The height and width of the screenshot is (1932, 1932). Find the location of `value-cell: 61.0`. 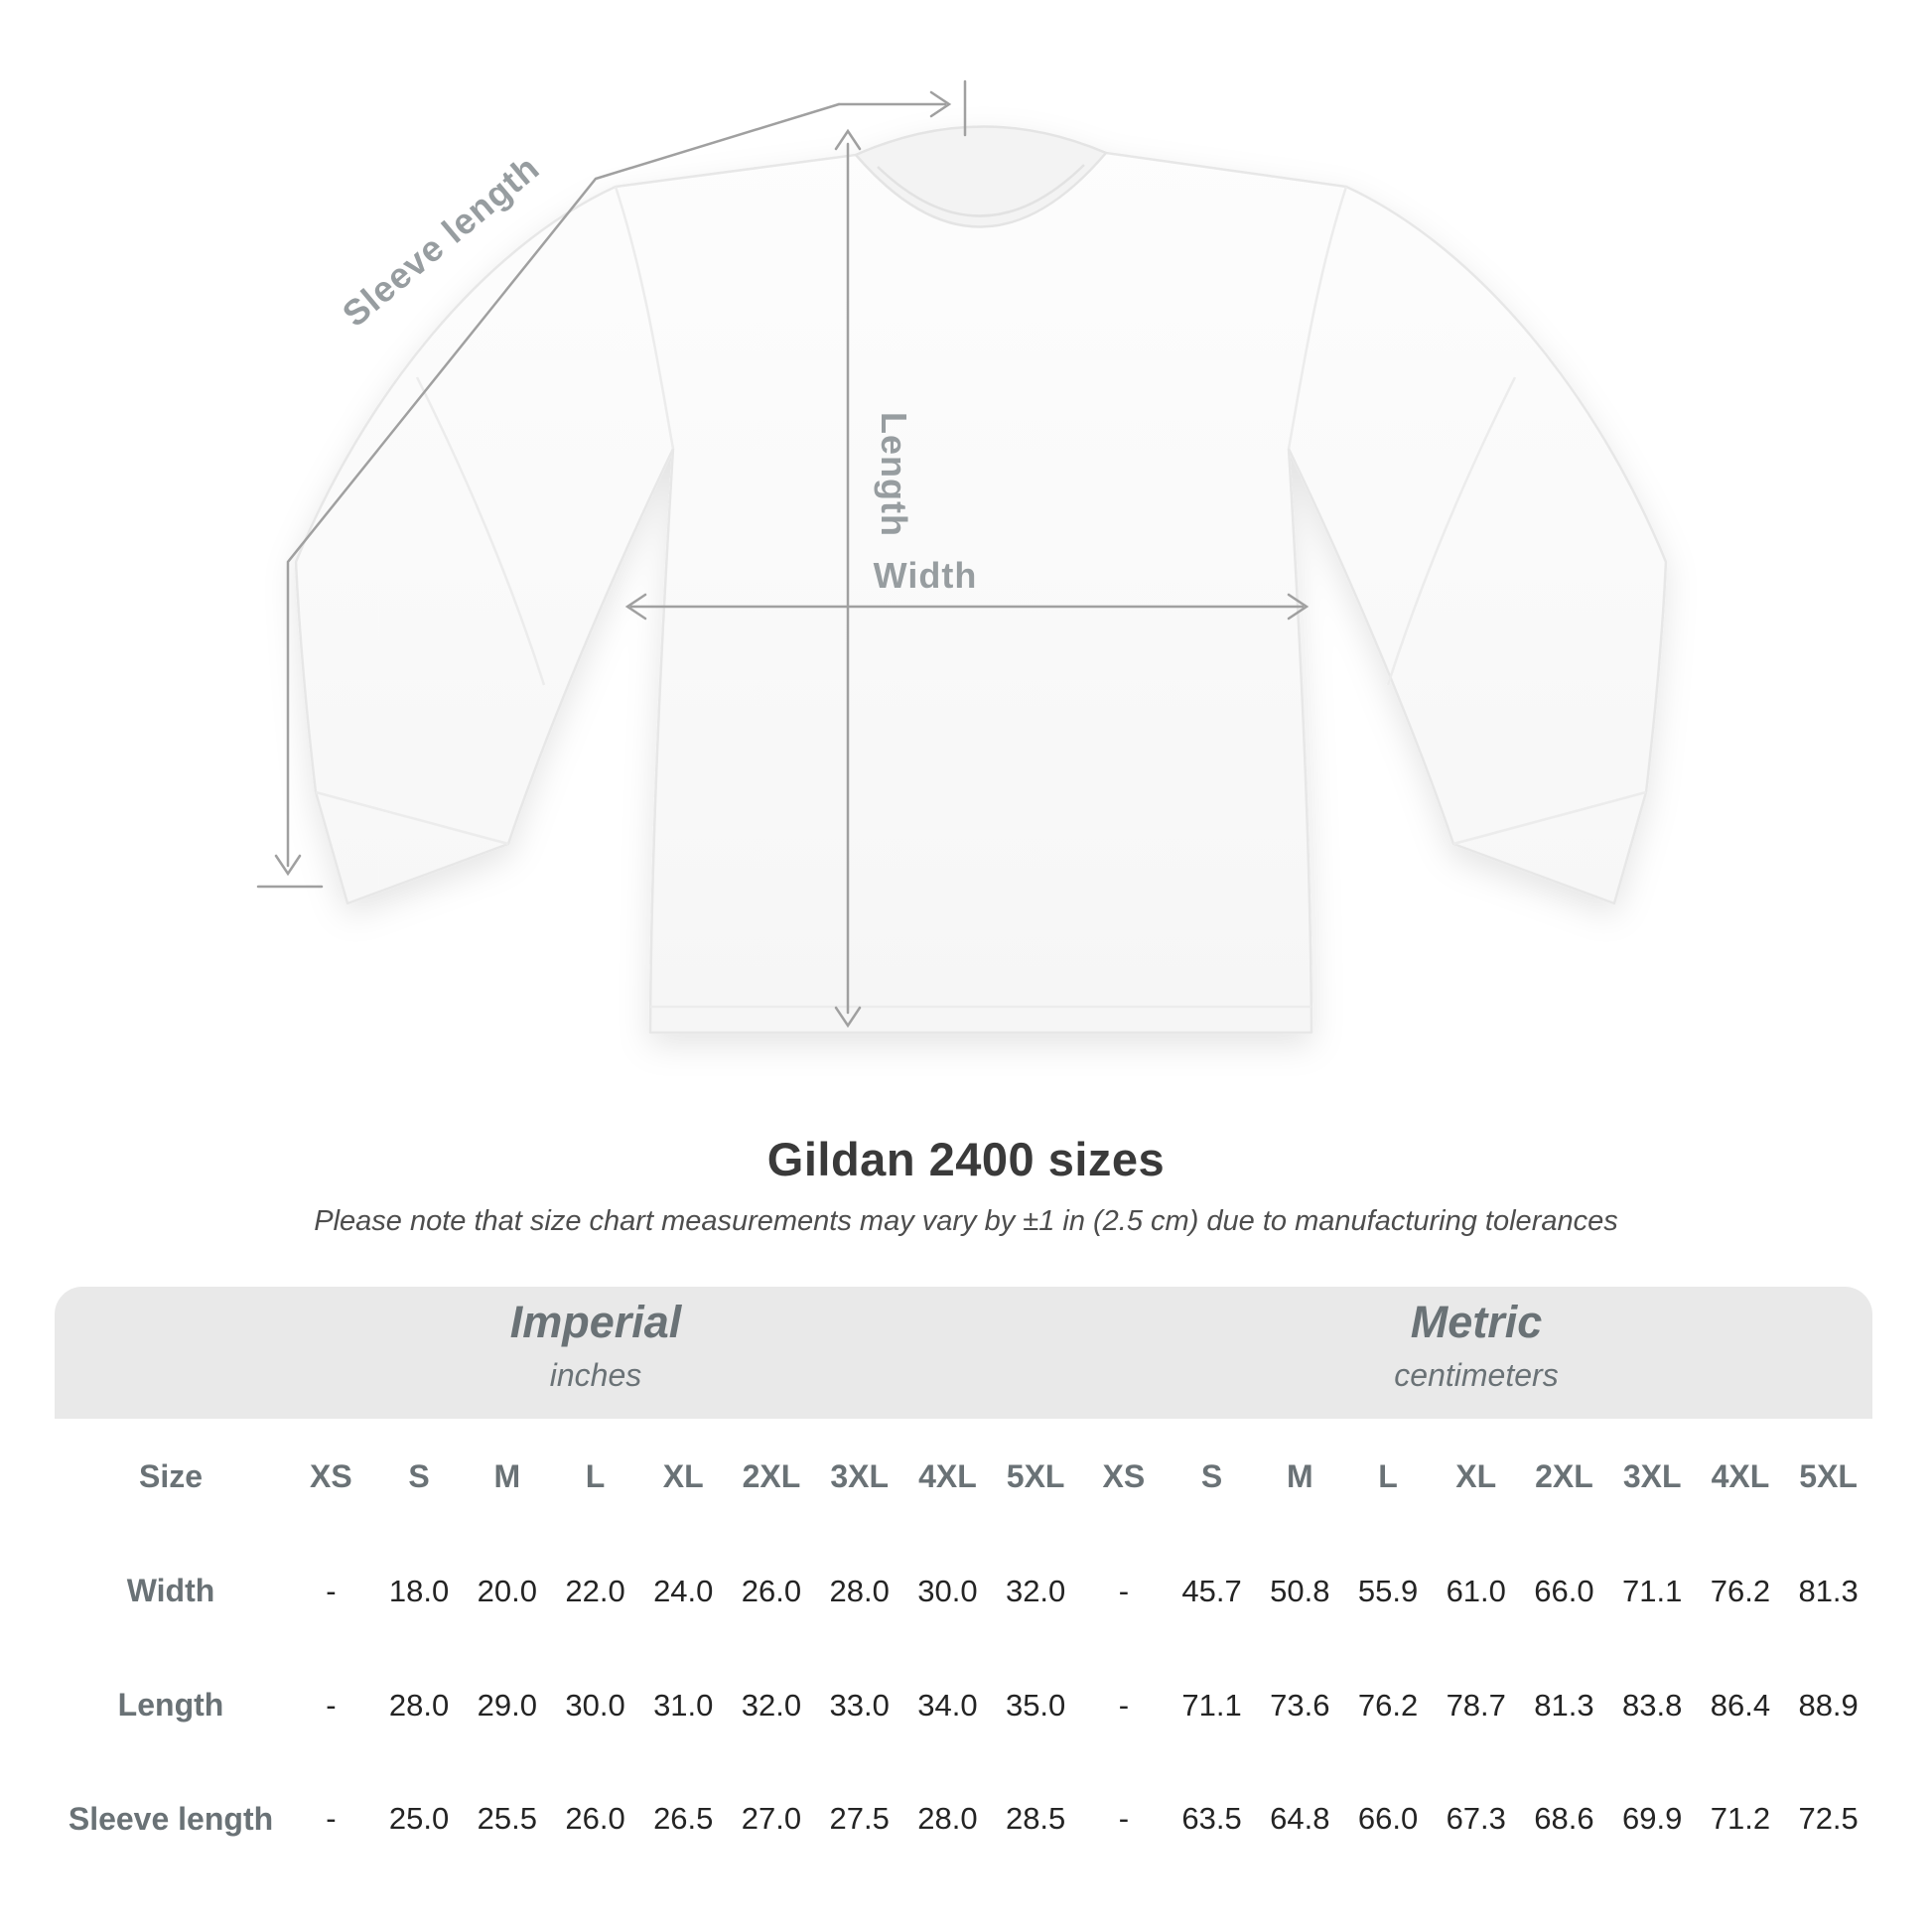

value-cell: 61.0 is located at coordinates (1477, 1591).